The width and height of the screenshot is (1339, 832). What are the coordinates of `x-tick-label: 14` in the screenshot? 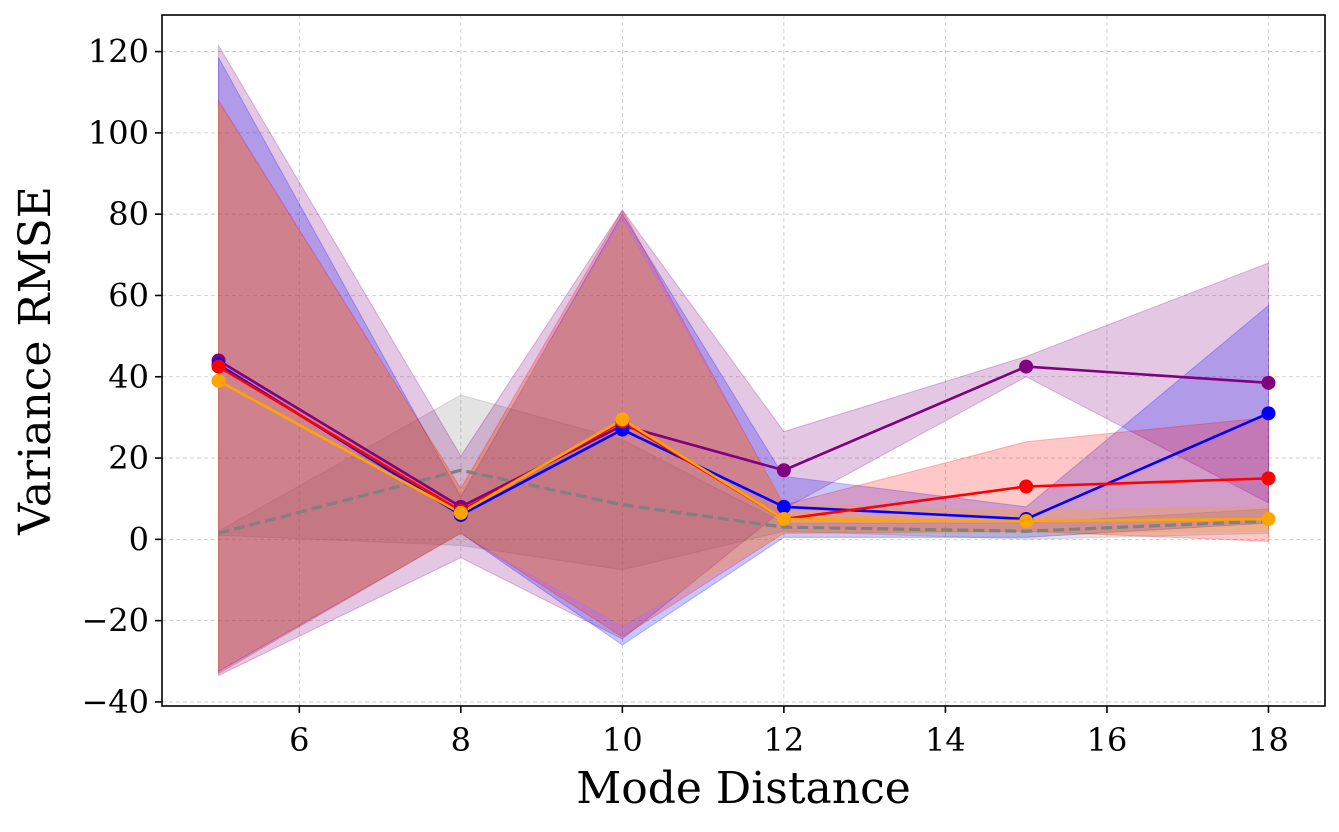 It's located at (945, 740).